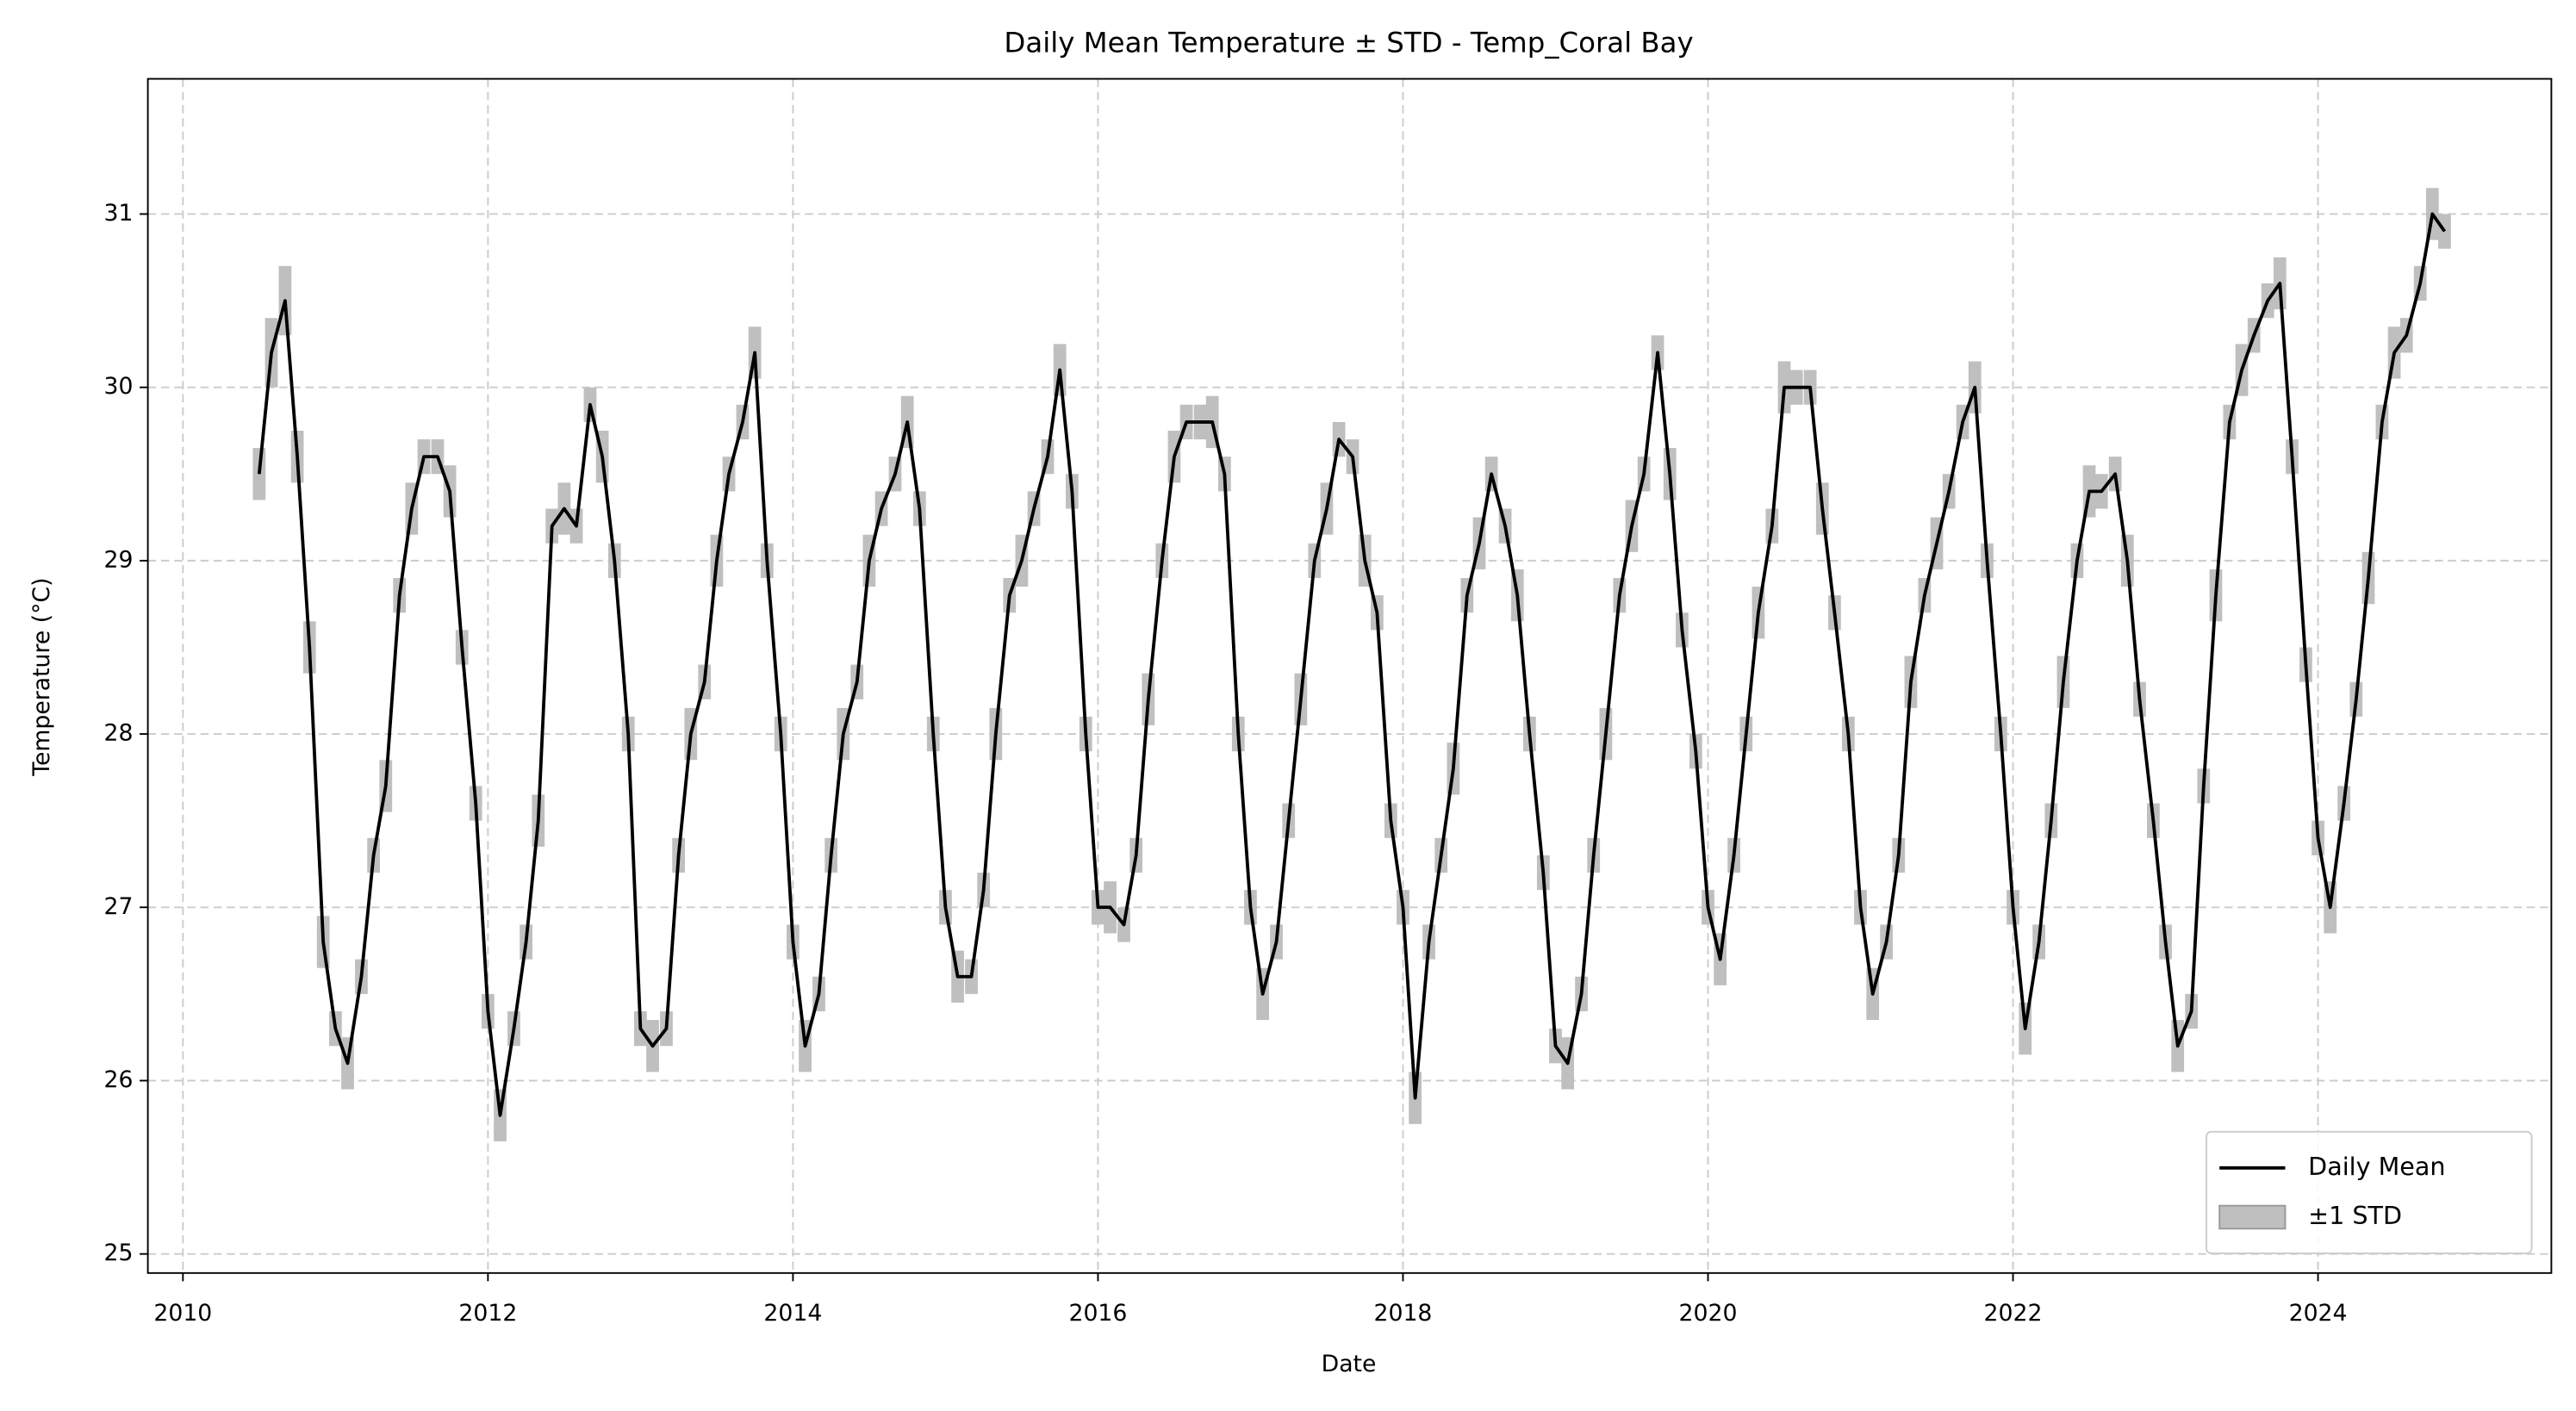 The image size is (2576, 1411). What do you see at coordinates (1404, 1313) in the screenshot?
I see `x-tick-label: 2018` at bounding box center [1404, 1313].